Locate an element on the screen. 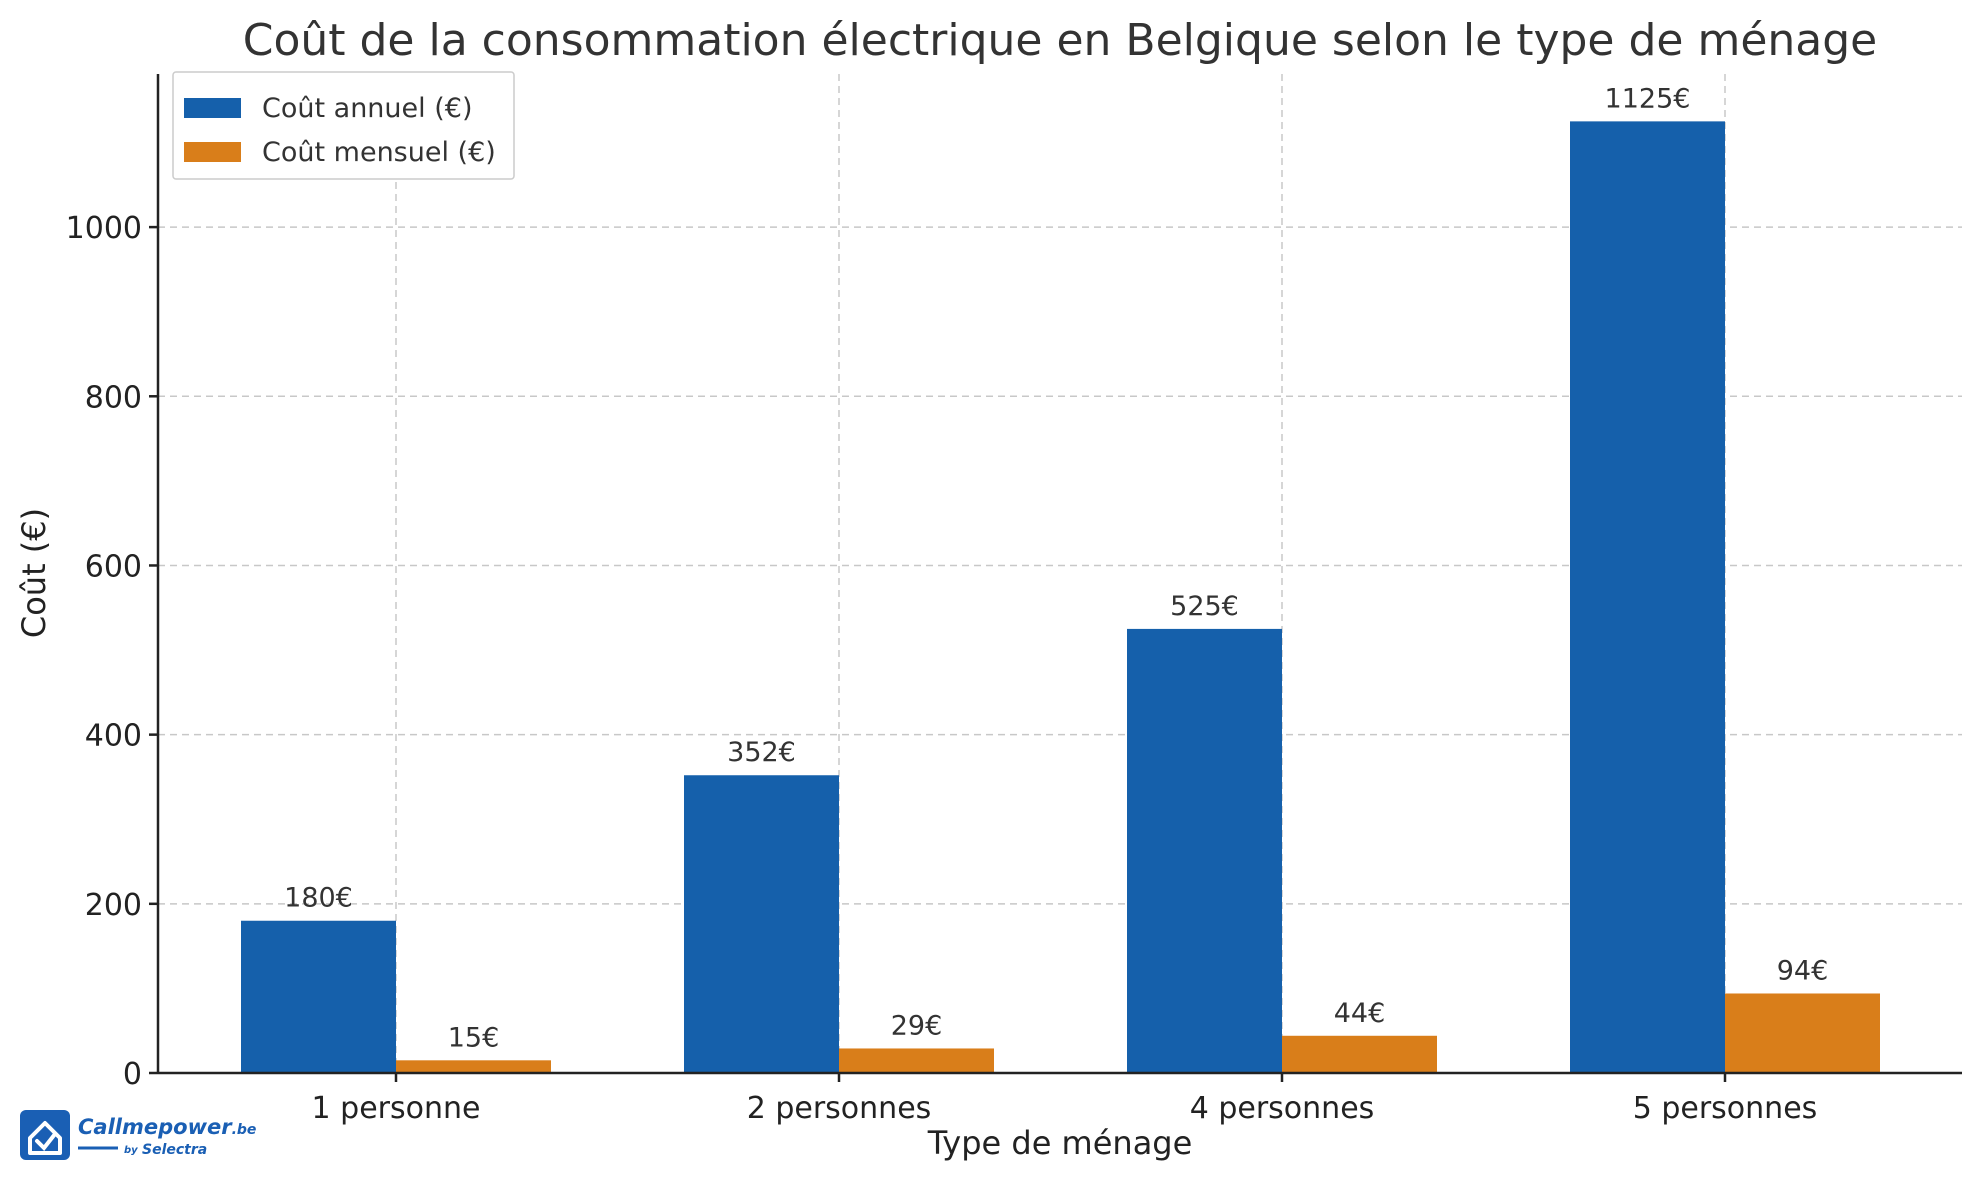 The image size is (1979, 1180). house-check-icon is located at coordinates (45, 1135).